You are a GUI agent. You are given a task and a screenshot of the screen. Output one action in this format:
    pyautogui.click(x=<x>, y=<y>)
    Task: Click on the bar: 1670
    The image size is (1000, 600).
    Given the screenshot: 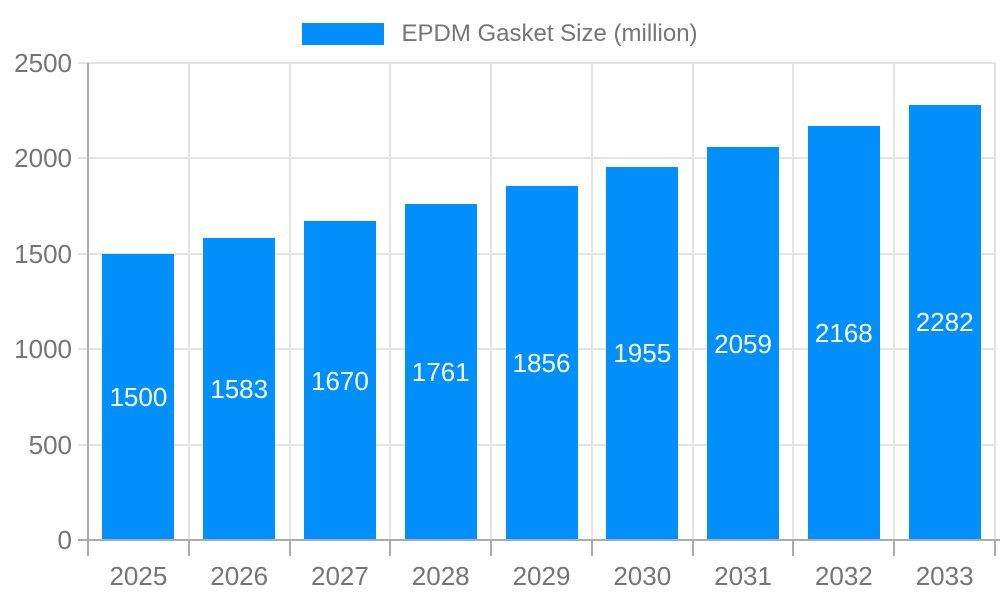 What is the action you would take?
    pyautogui.click(x=339, y=380)
    